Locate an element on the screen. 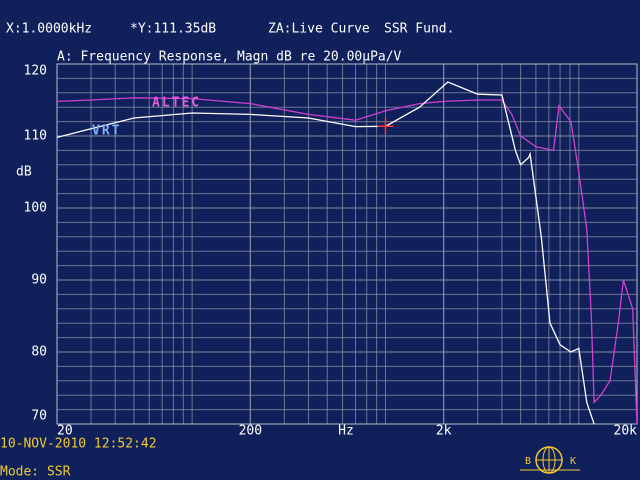  y-tick-label: 100 is located at coordinates (35, 208).